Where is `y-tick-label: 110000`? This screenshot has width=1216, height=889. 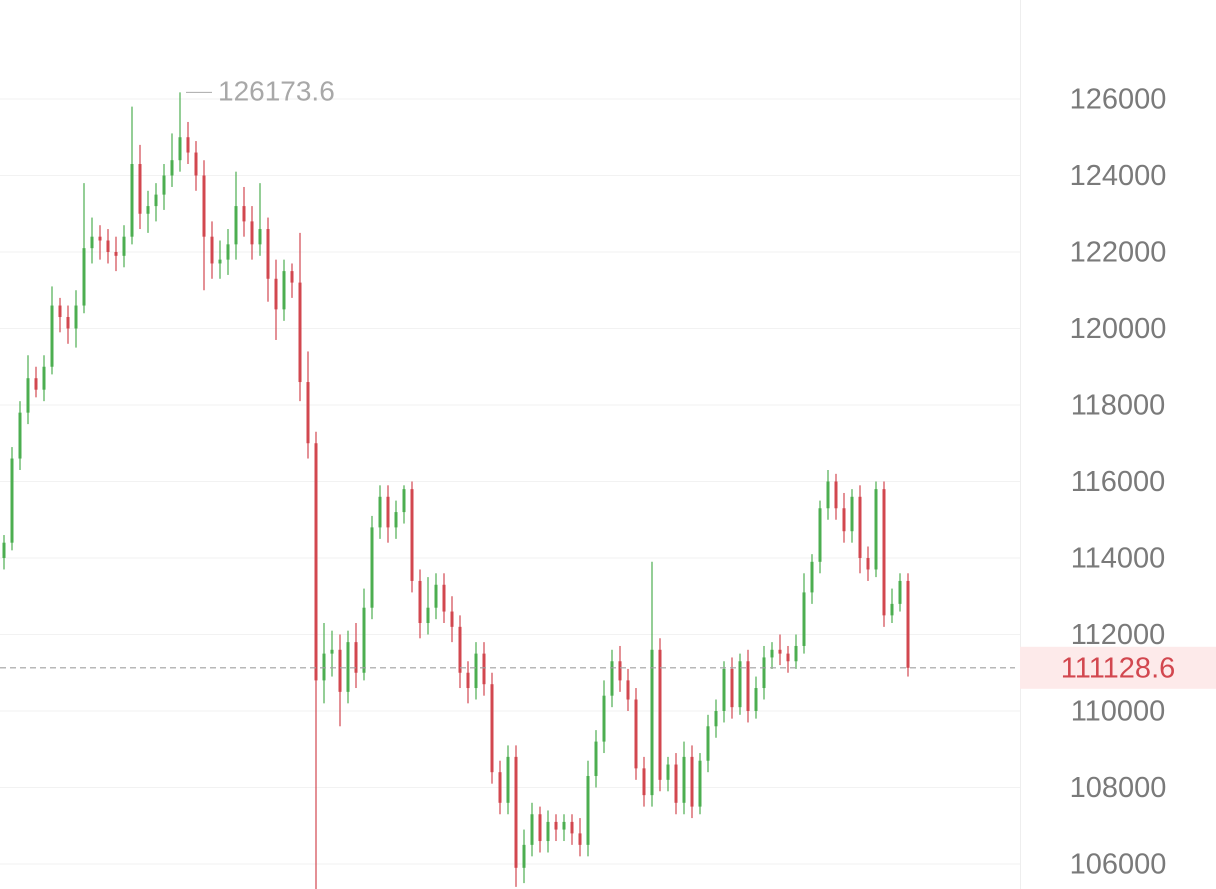
y-tick-label: 110000 is located at coordinates (1118, 712).